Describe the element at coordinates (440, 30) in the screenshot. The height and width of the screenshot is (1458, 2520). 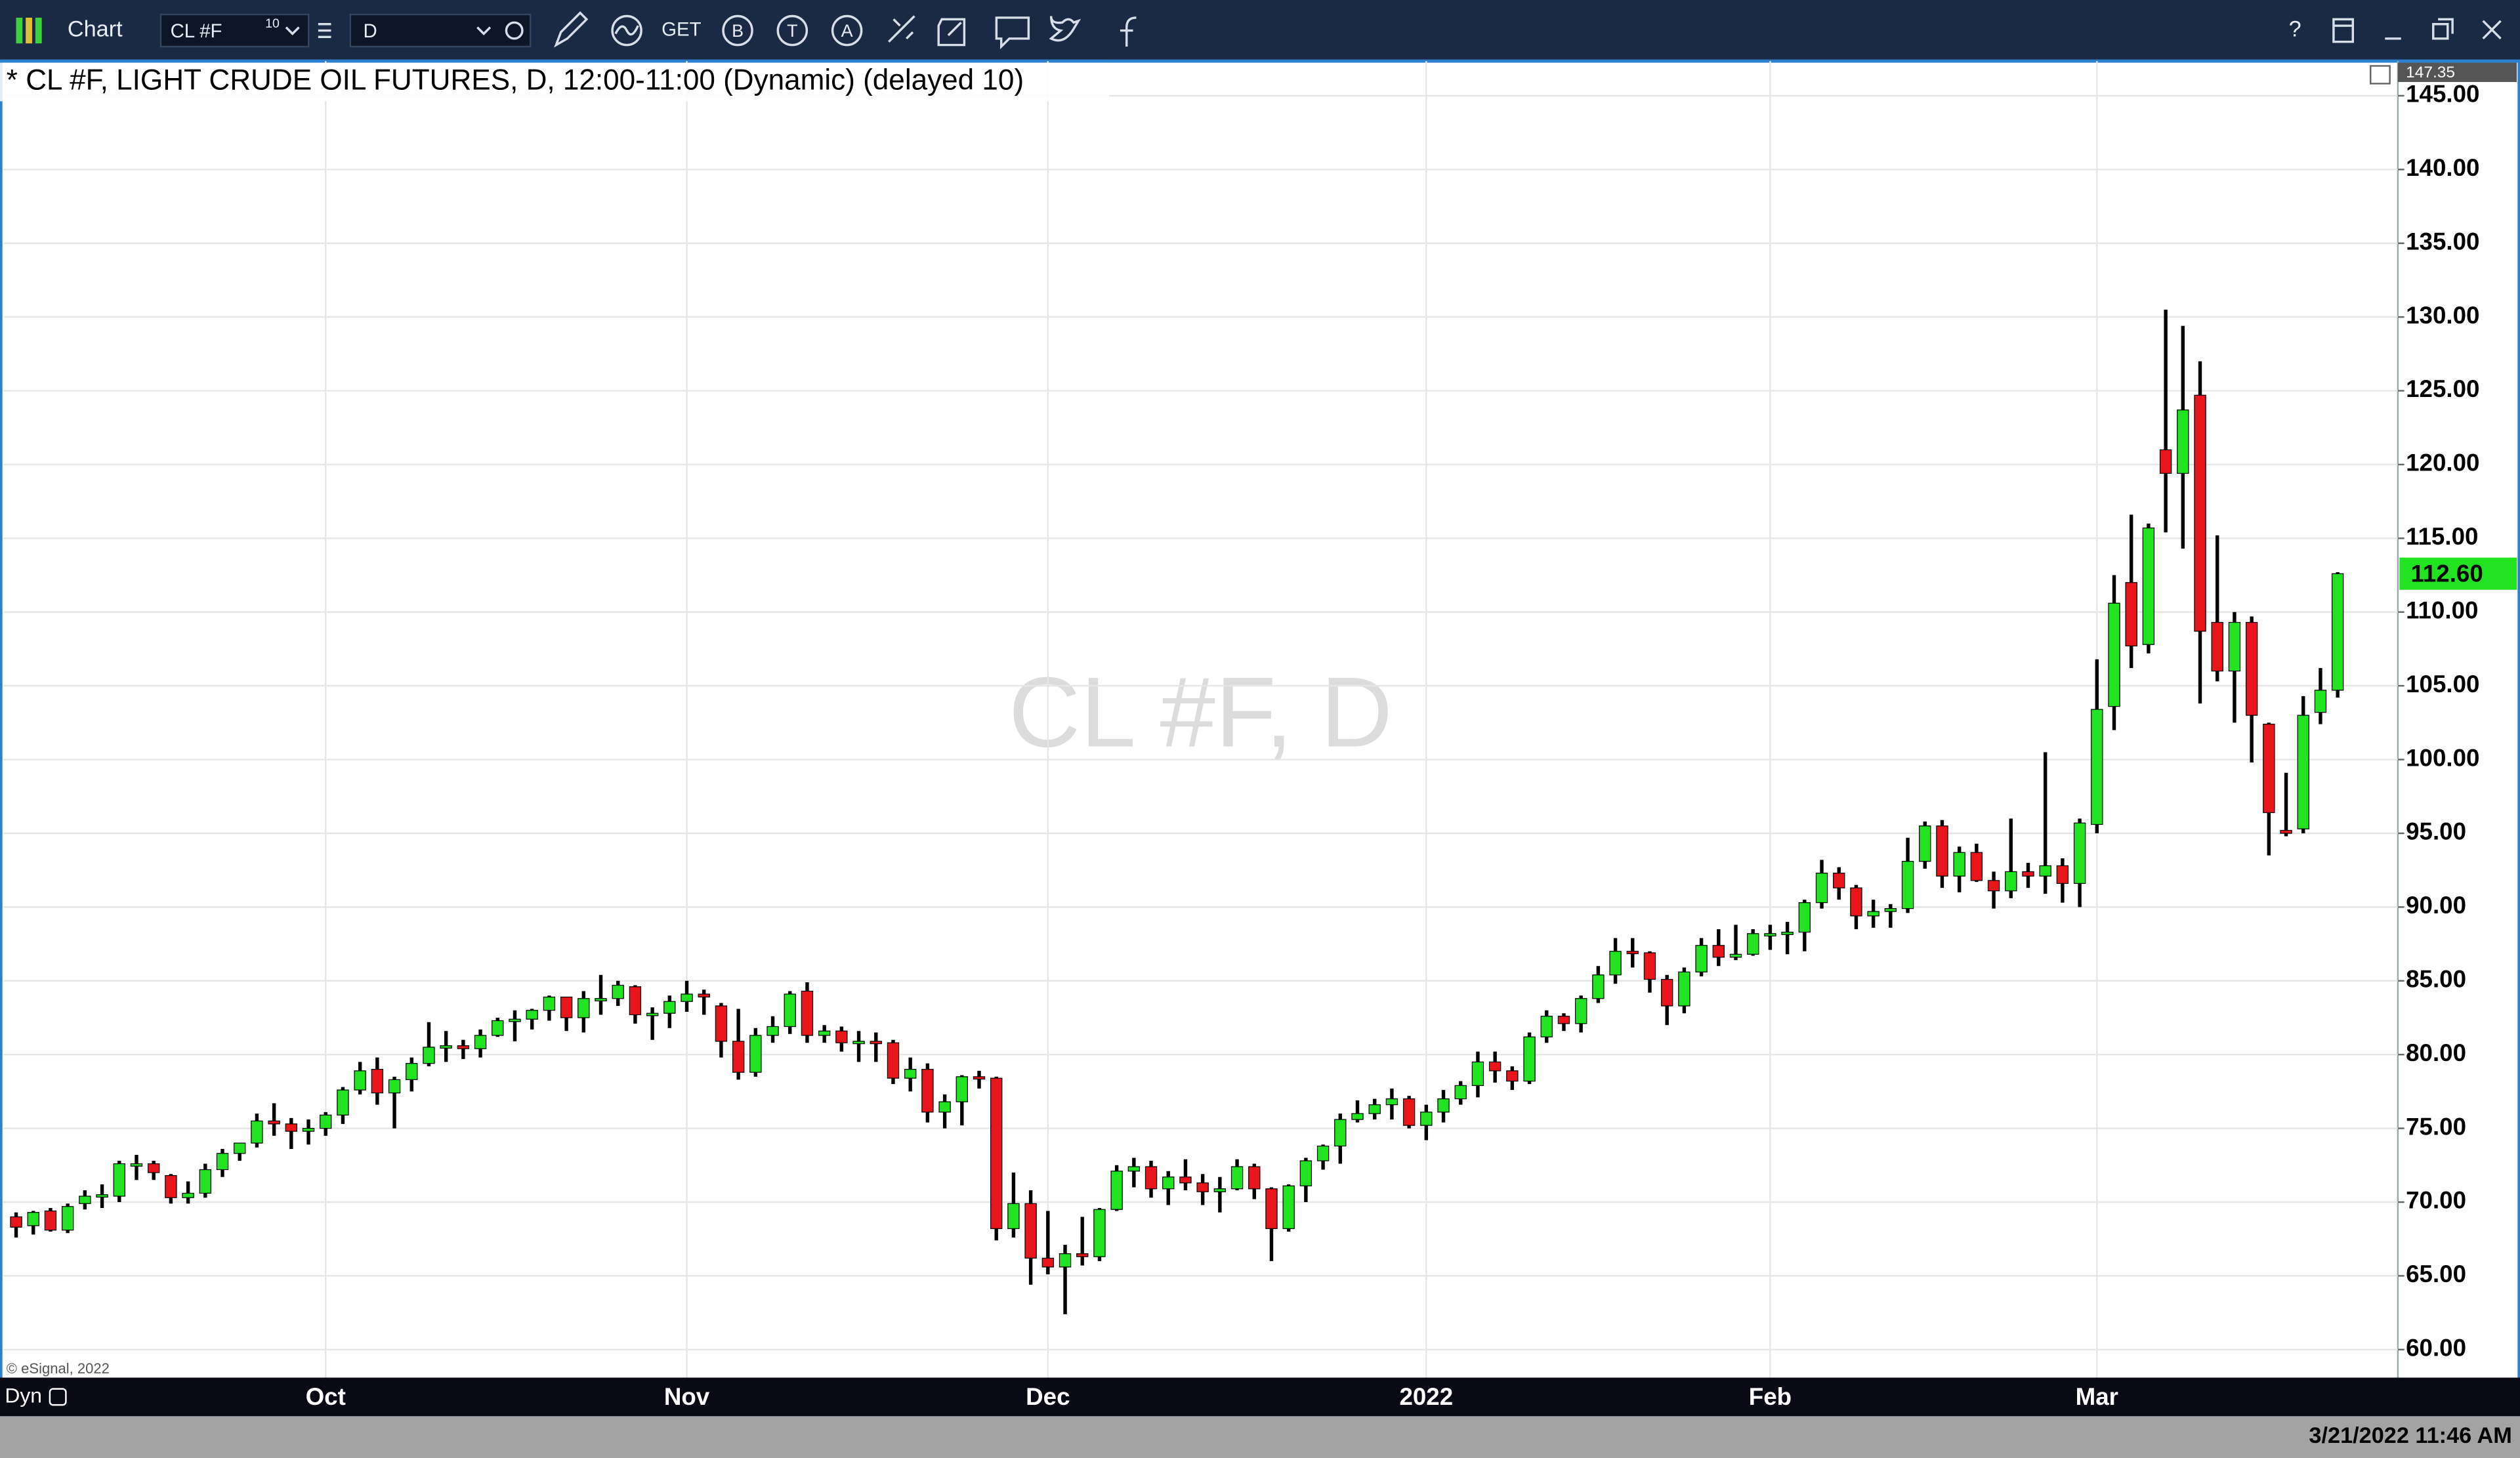
I see `interval-box` at that location.